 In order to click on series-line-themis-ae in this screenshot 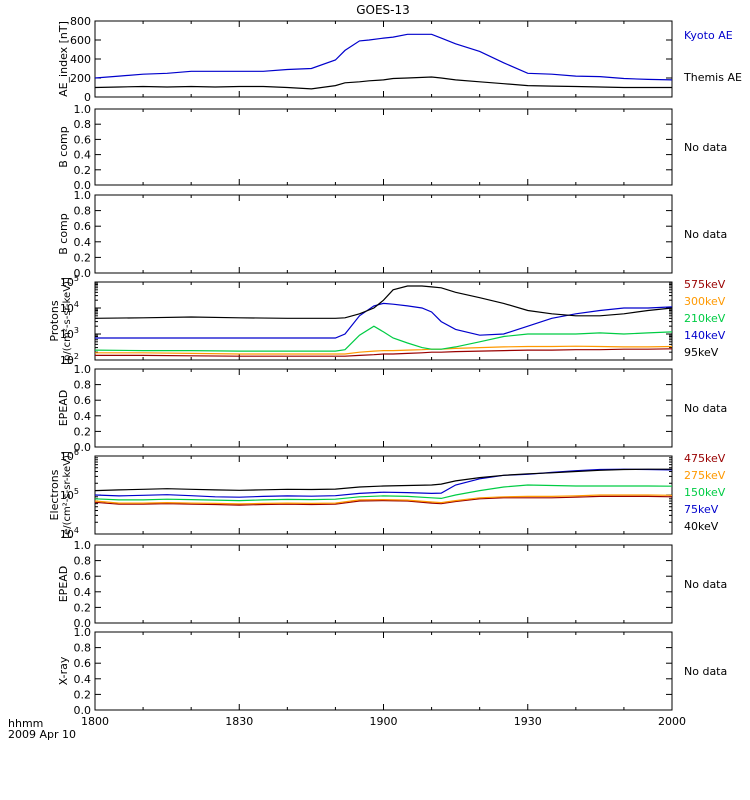, I will do `click(383, 83)`.